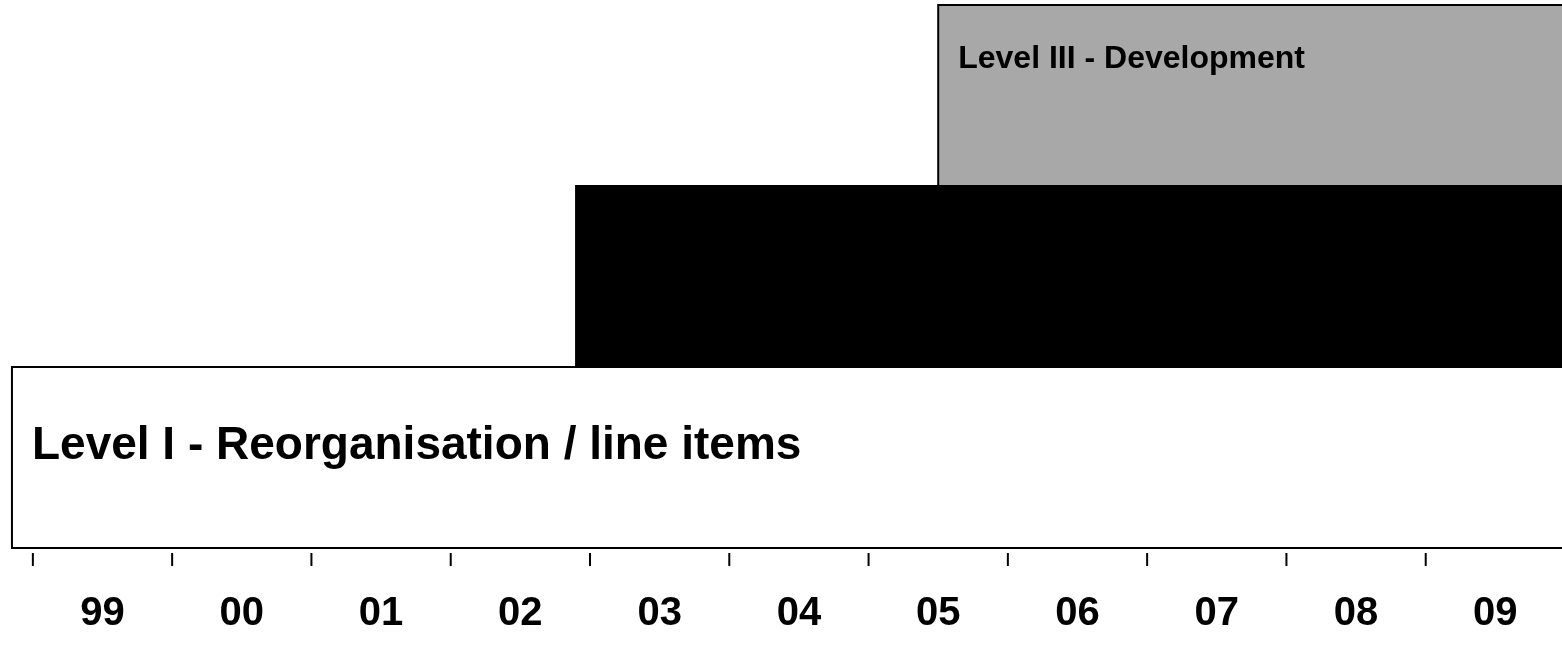  Describe the element at coordinates (520, 611) in the screenshot. I see `x-tick-label: 02` at that location.